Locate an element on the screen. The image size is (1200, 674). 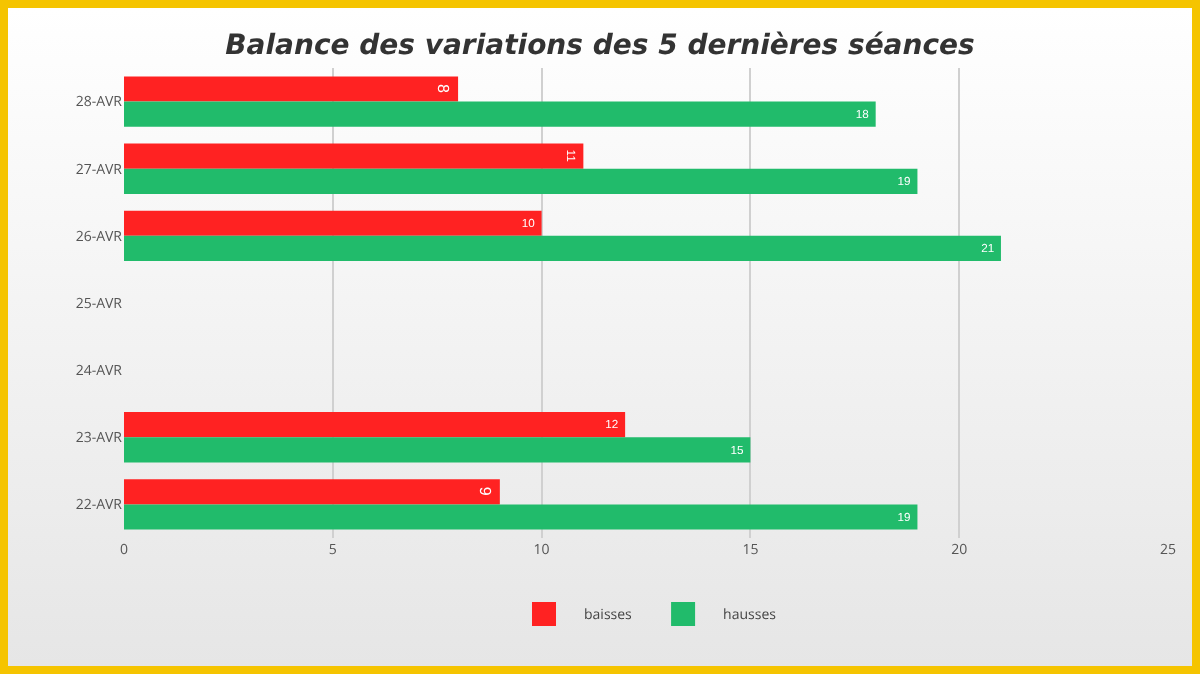
chart-title: Balance des variations des 5 dernières séances is located at coordinates (600, 45).